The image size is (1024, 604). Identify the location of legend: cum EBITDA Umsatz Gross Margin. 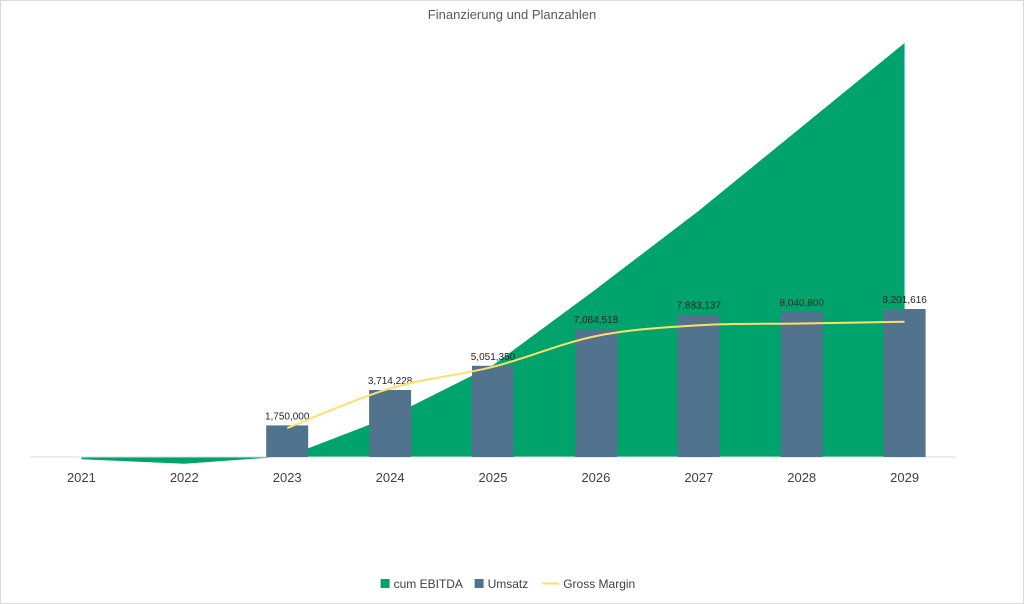
(507, 584).